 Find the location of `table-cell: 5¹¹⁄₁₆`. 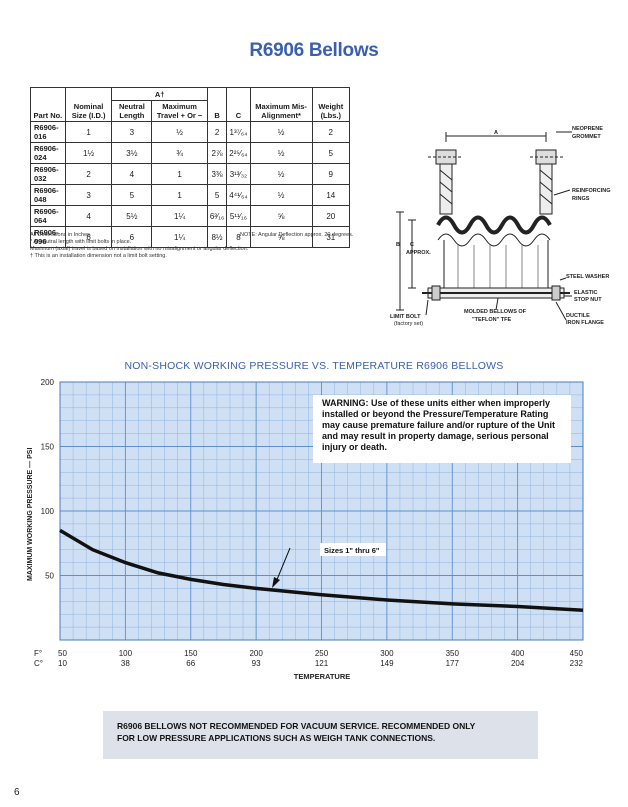

table-cell: 5¹¹⁄₁₆ is located at coordinates (238, 216).